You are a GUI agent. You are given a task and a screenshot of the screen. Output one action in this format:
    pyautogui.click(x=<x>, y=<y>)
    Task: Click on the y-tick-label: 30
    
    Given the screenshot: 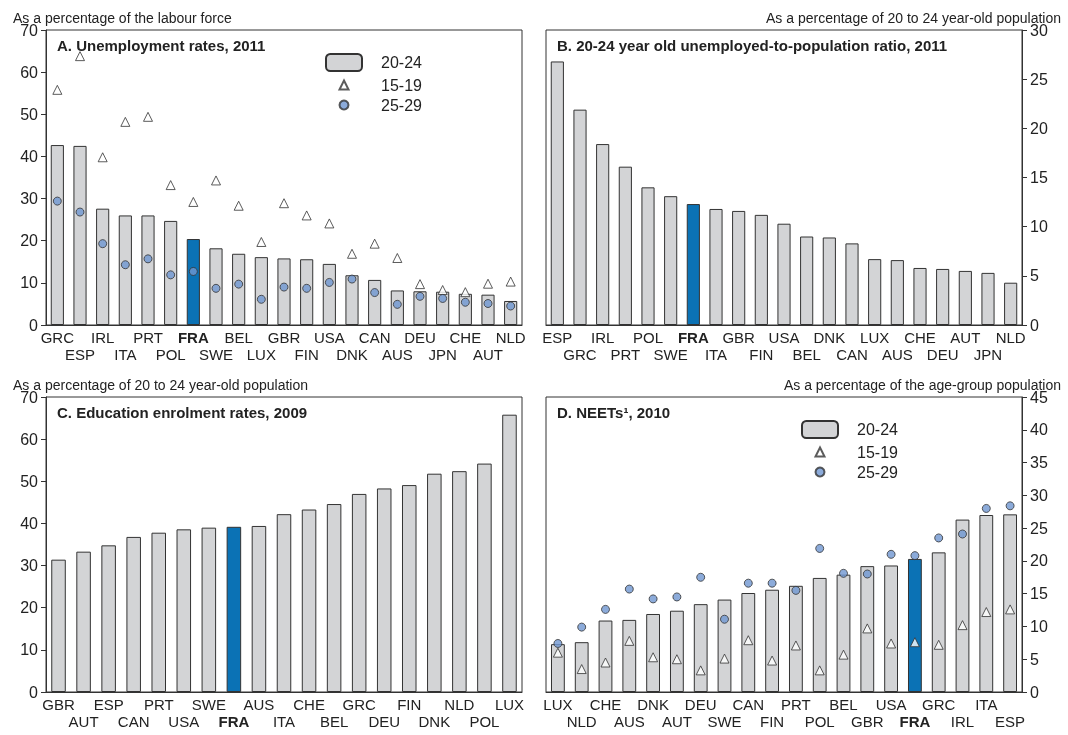 What is the action you would take?
    pyautogui.click(x=29, y=199)
    